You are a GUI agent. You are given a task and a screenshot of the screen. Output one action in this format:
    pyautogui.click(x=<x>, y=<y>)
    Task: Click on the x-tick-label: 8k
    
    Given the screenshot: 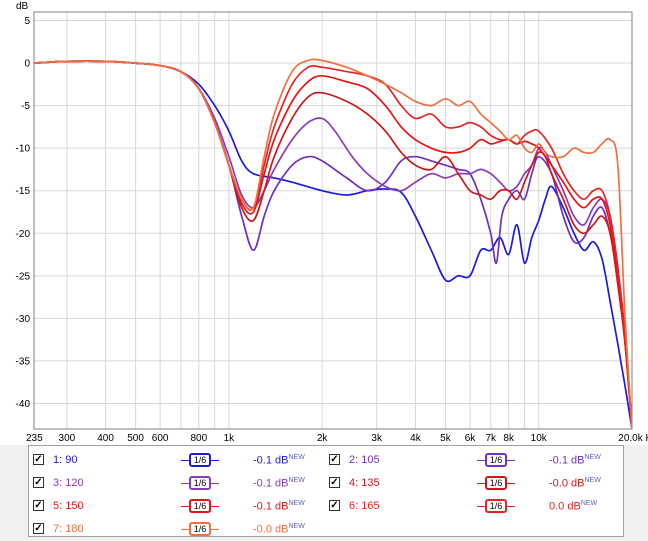 What is the action you would take?
    pyautogui.click(x=509, y=438)
    